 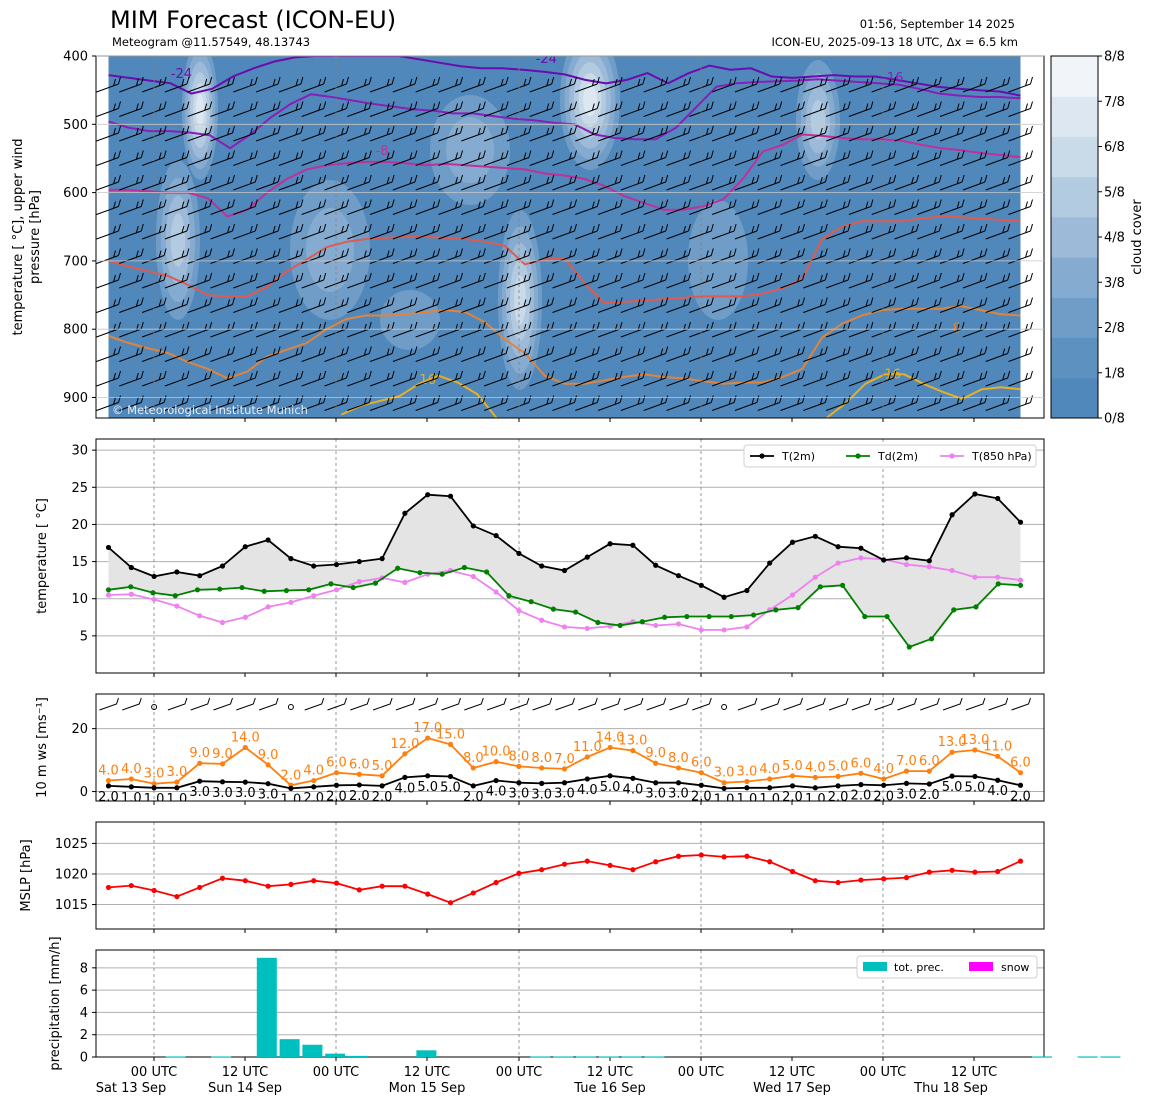 I want to click on legend-frame, so click(x=947, y=967).